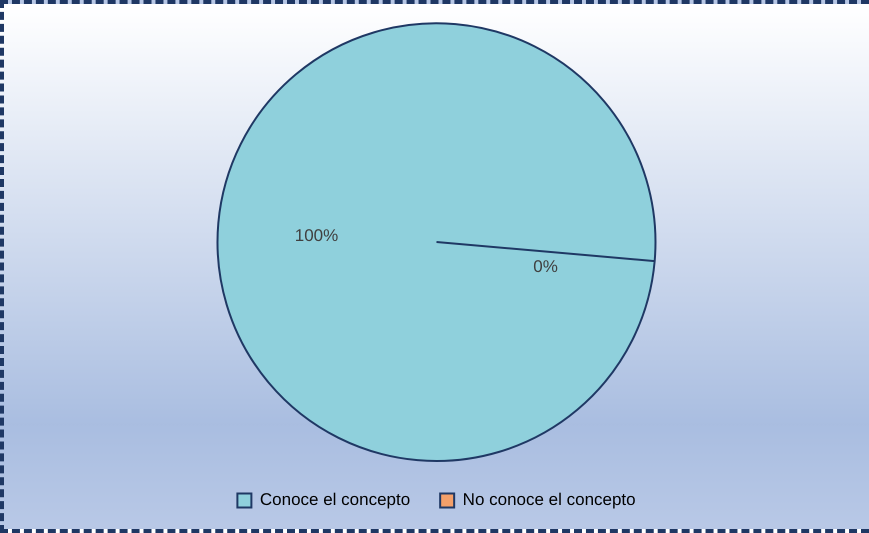  I want to click on legend-label: No conoce el concepto, so click(549, 500).